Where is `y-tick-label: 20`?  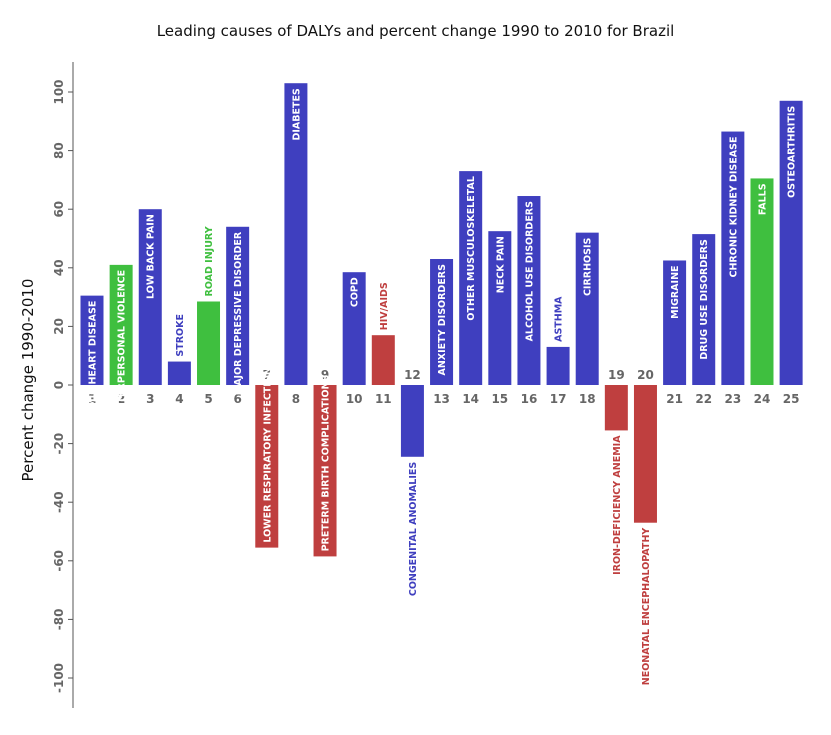 y-tick-label: 20 is located at coordinates (59, 326).